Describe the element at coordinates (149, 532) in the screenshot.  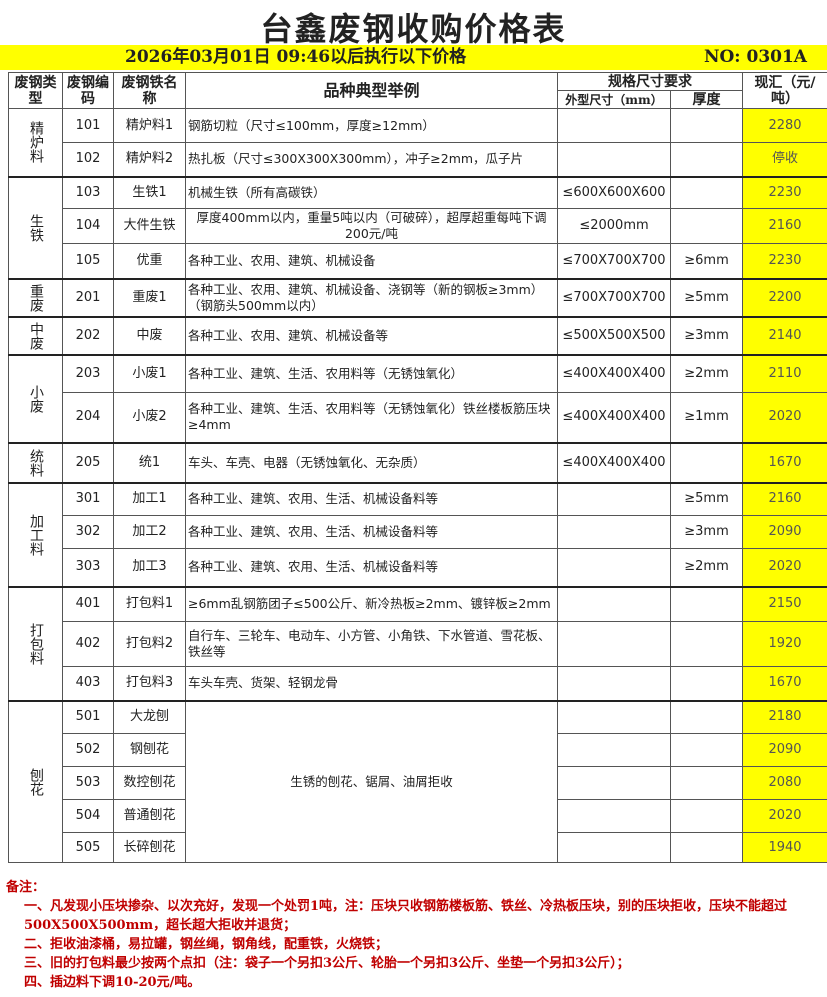
I see `item-name: 加工2` at that location.